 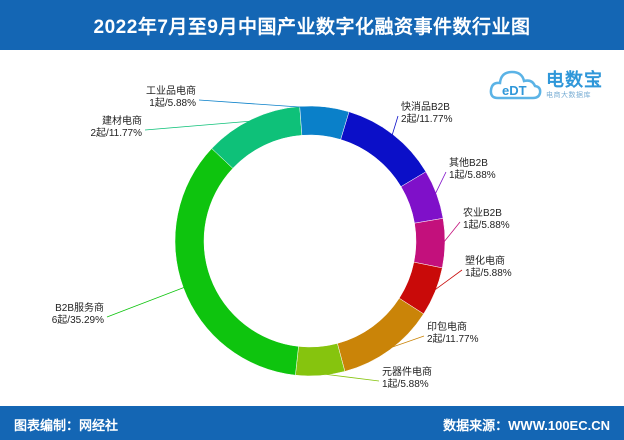 I want to click on slice-name-label: 快消品B2B, so click(x=425, y=106).